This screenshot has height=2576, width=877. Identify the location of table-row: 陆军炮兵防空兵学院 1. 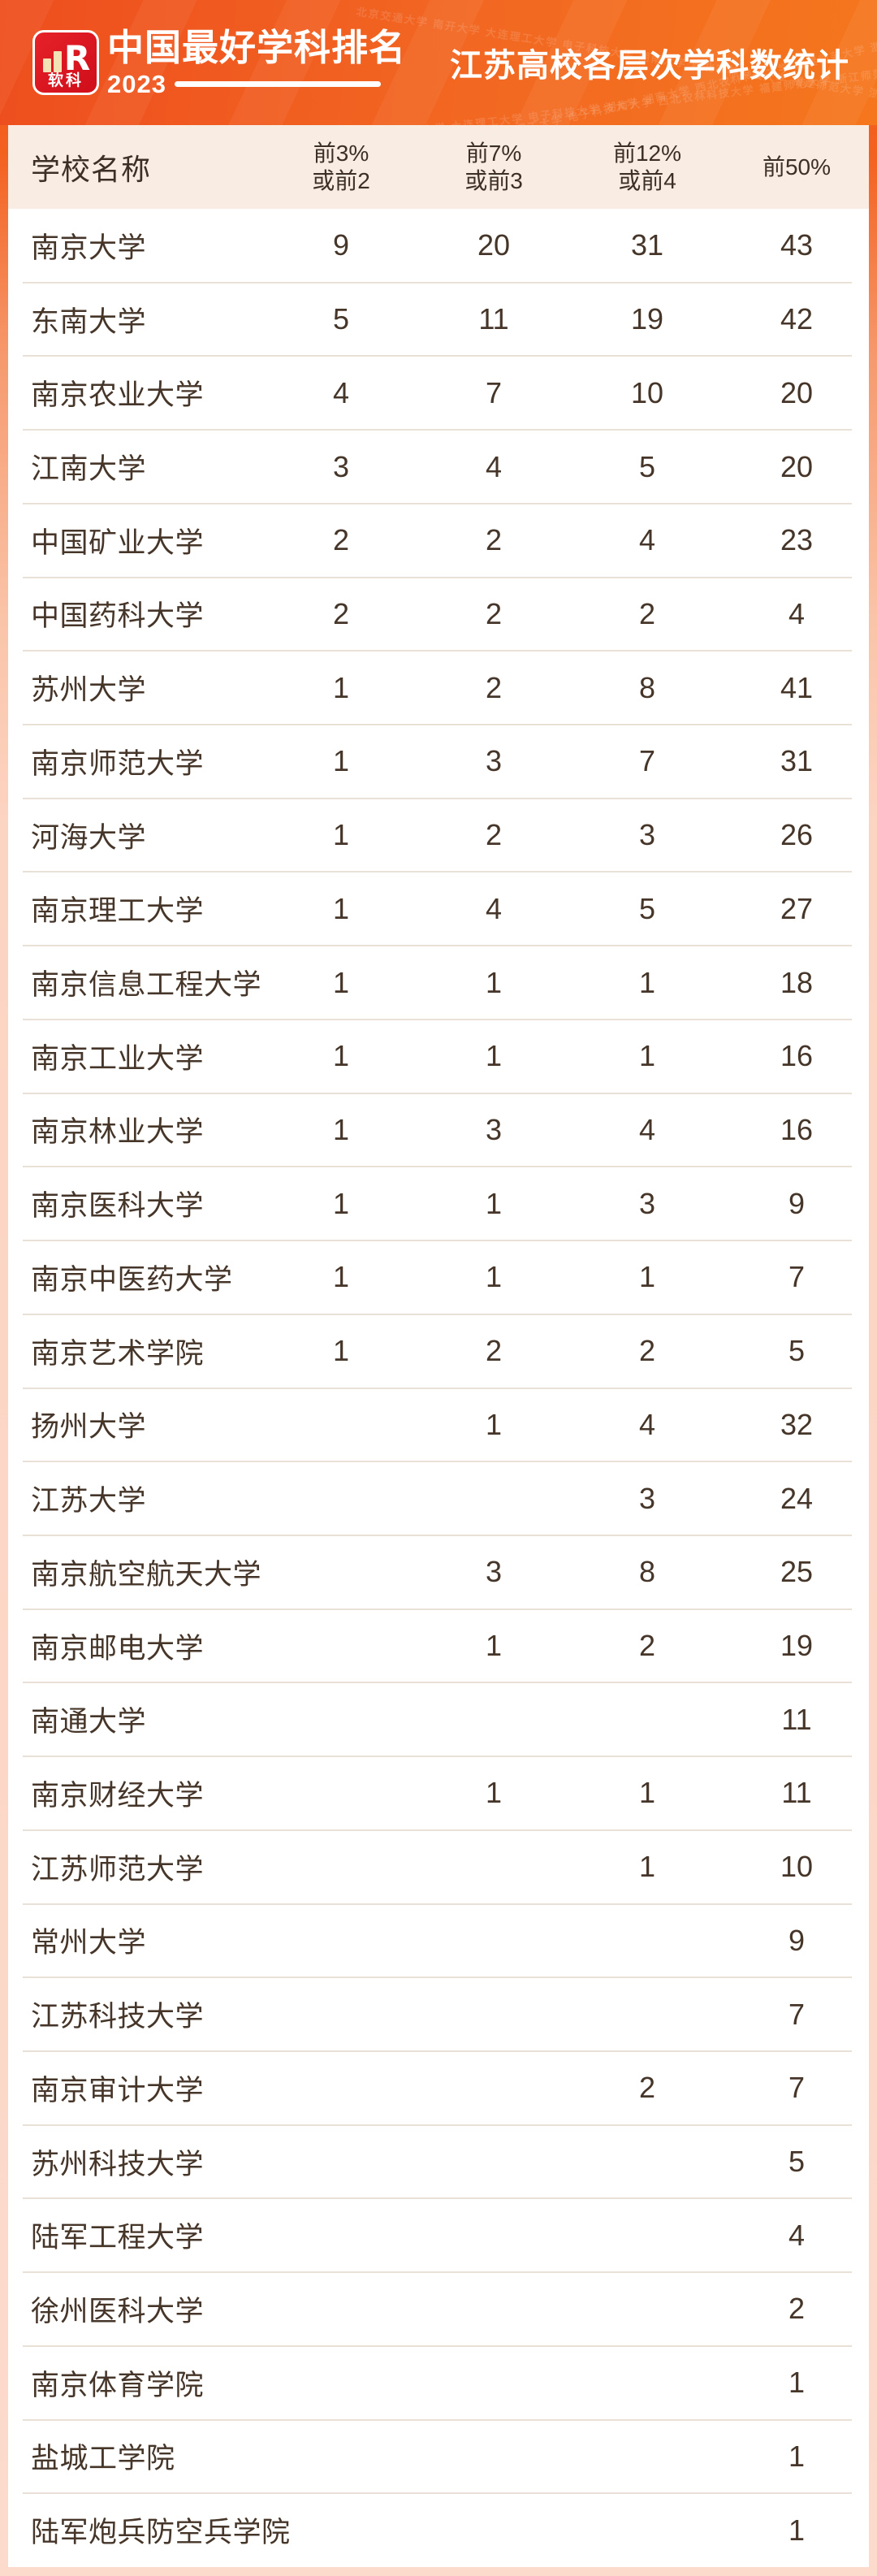
(438, 2529).